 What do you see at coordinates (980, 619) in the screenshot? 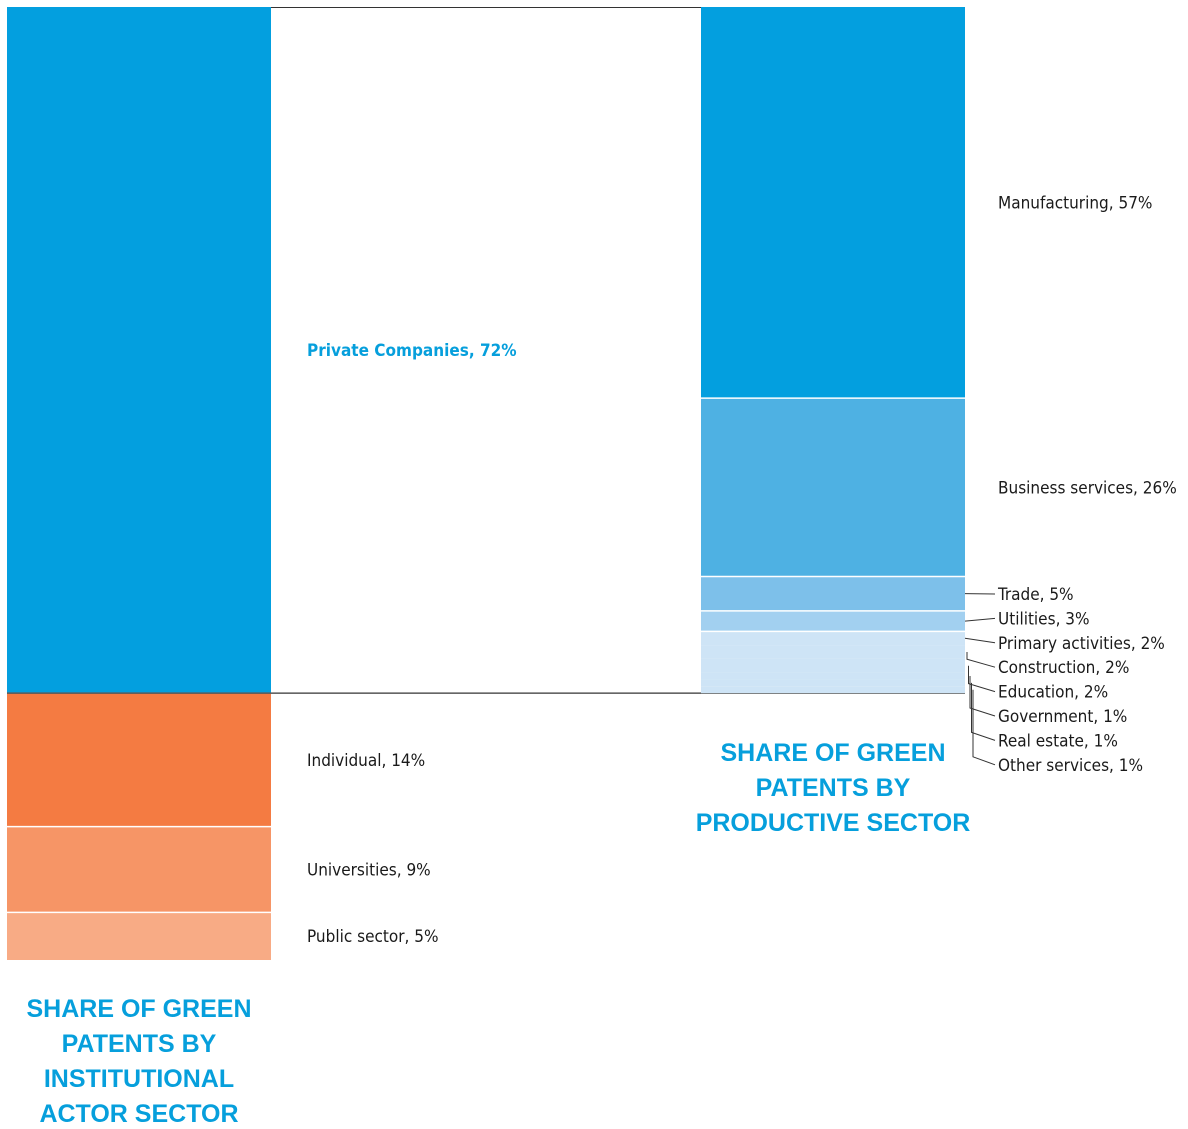
I see `leader-line-utilities` at bounding box center [980, 619].